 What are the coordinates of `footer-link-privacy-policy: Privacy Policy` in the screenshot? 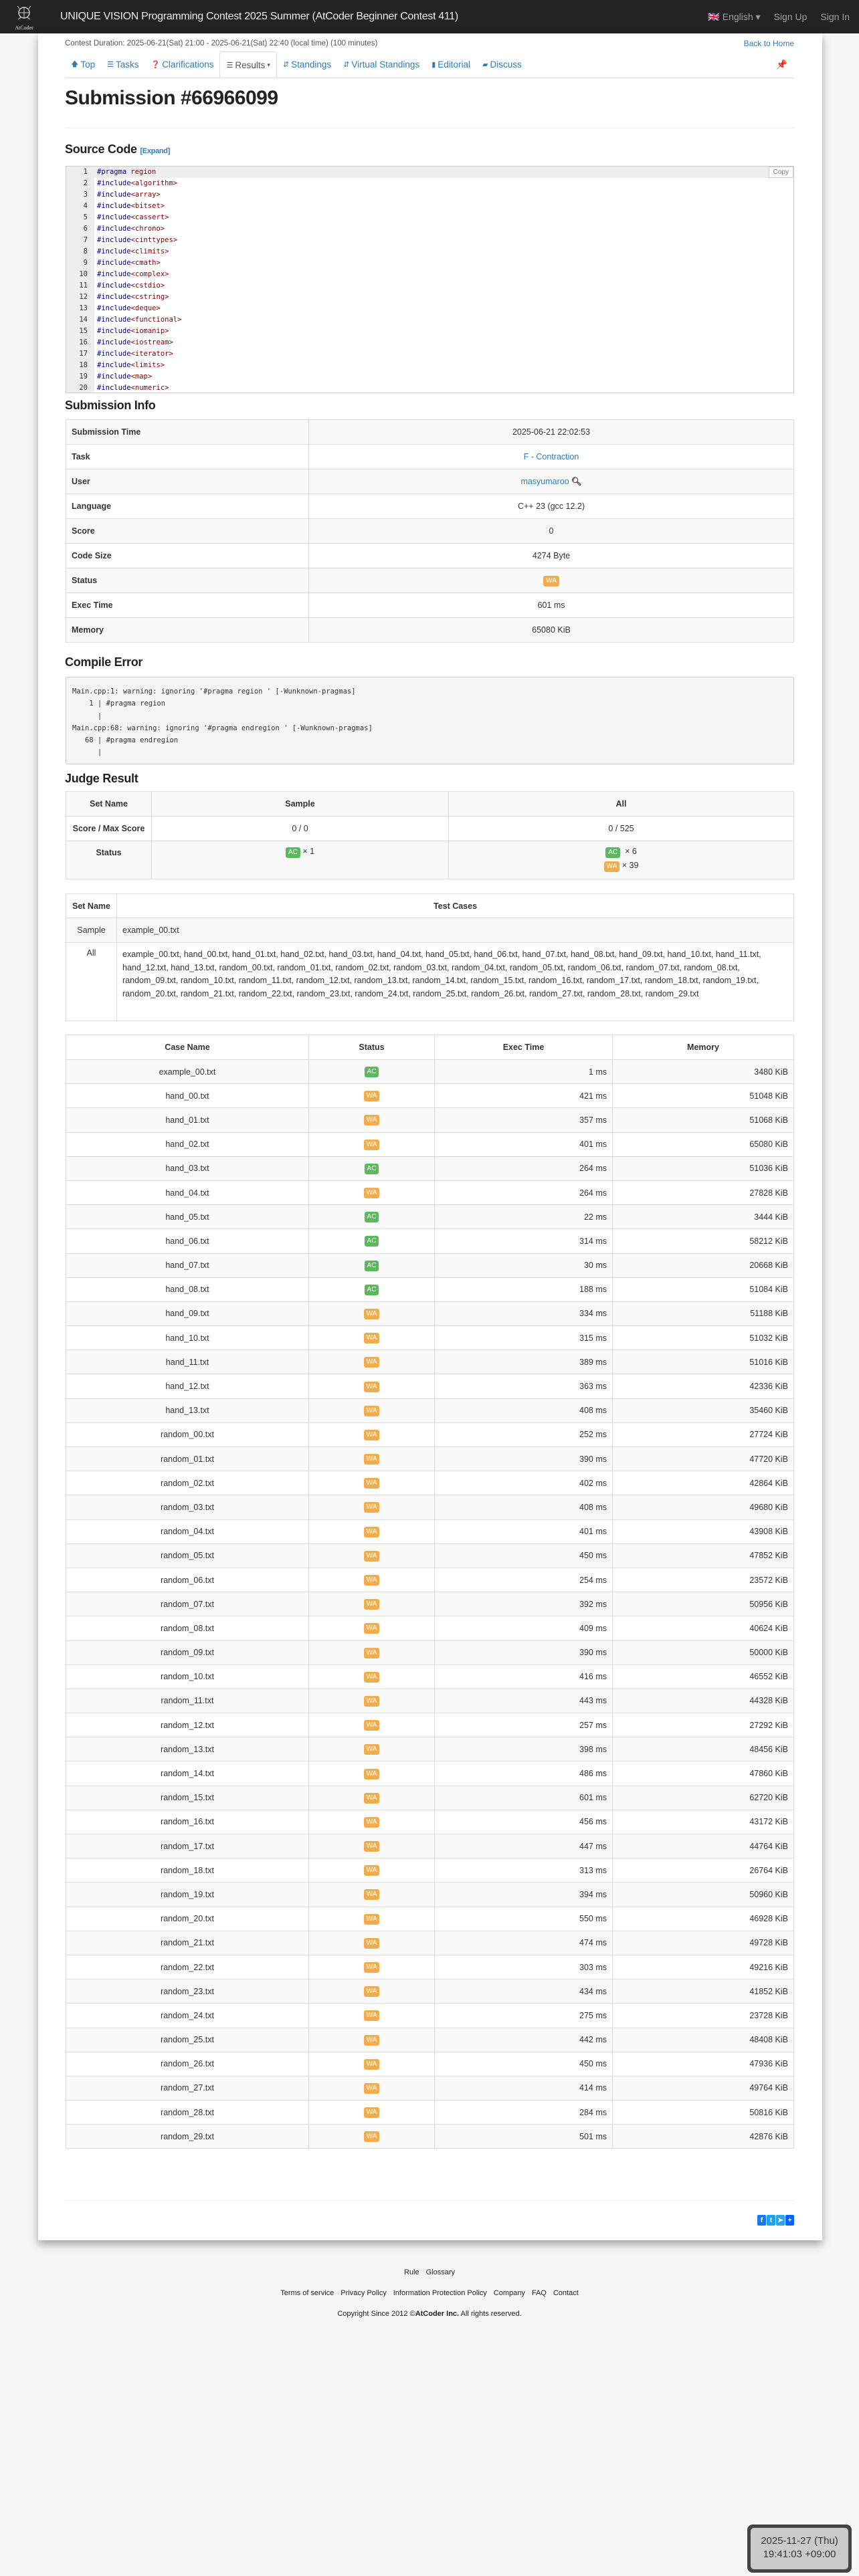 It's located at (364, 2293).